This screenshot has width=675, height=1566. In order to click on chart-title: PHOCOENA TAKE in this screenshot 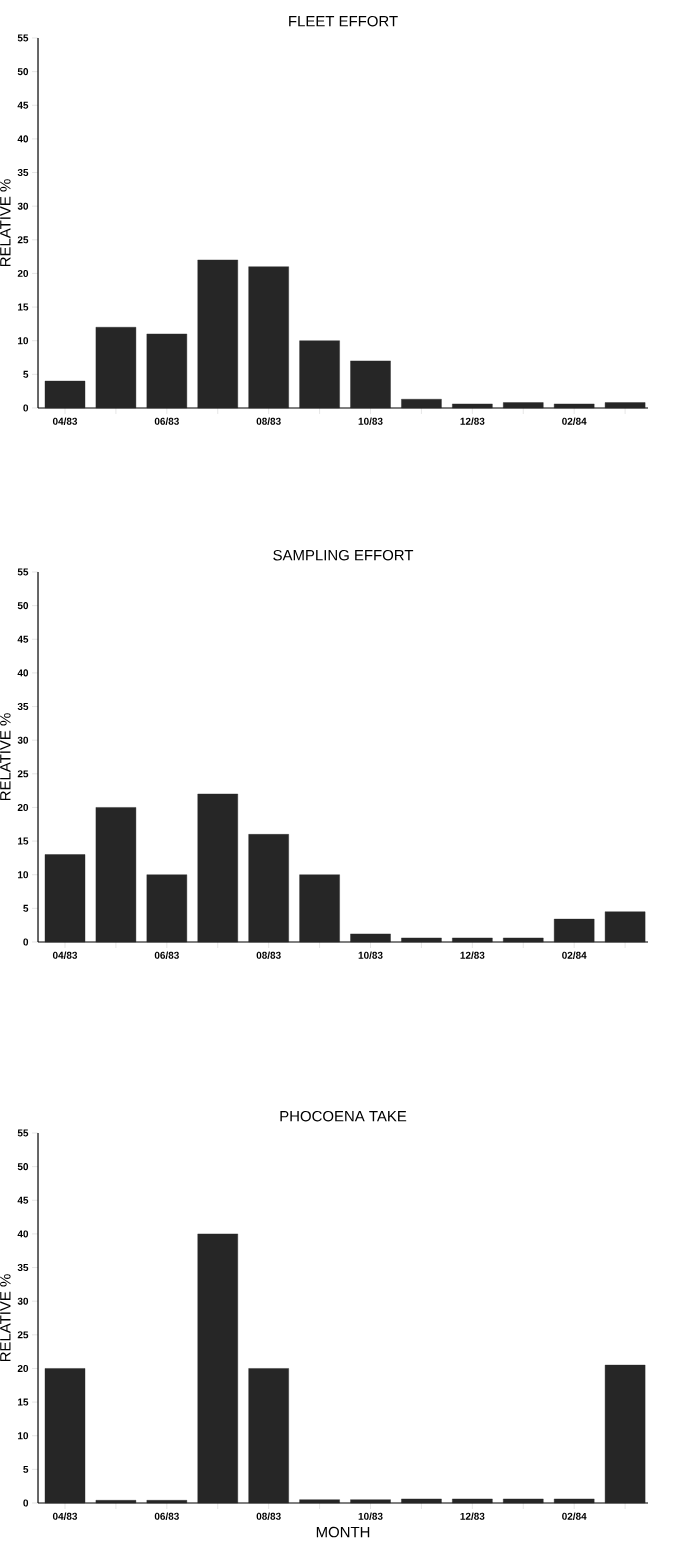, I will do `click(343, 1116)`.